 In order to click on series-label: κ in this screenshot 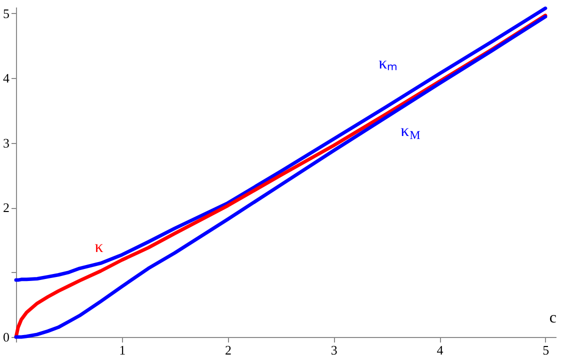, I will do `click(99, 246)`.